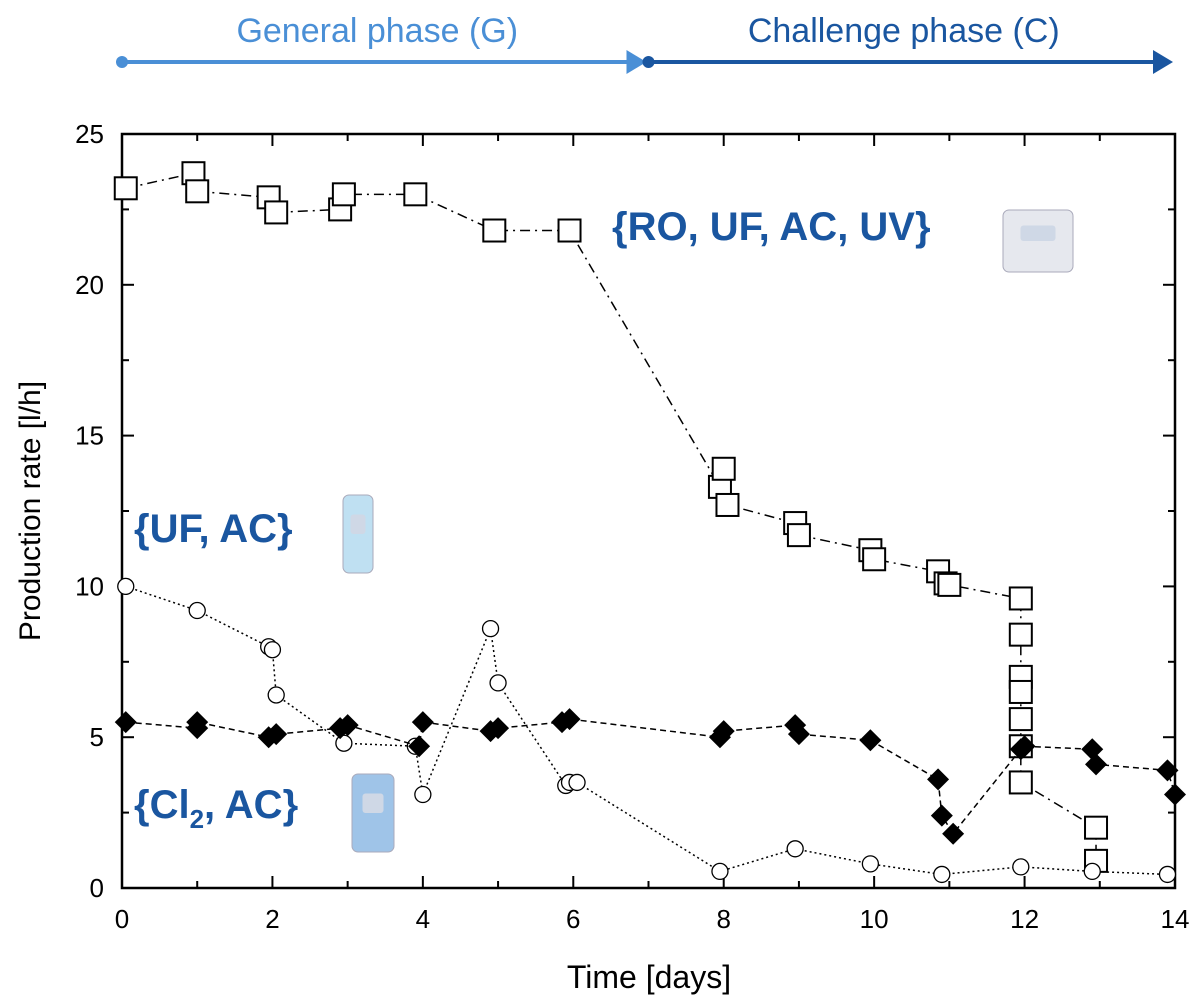  What do you see at coordinates (89, 134) in the screenshot?
I see `y-tick-label: 25` at bounding box center [89, 134].